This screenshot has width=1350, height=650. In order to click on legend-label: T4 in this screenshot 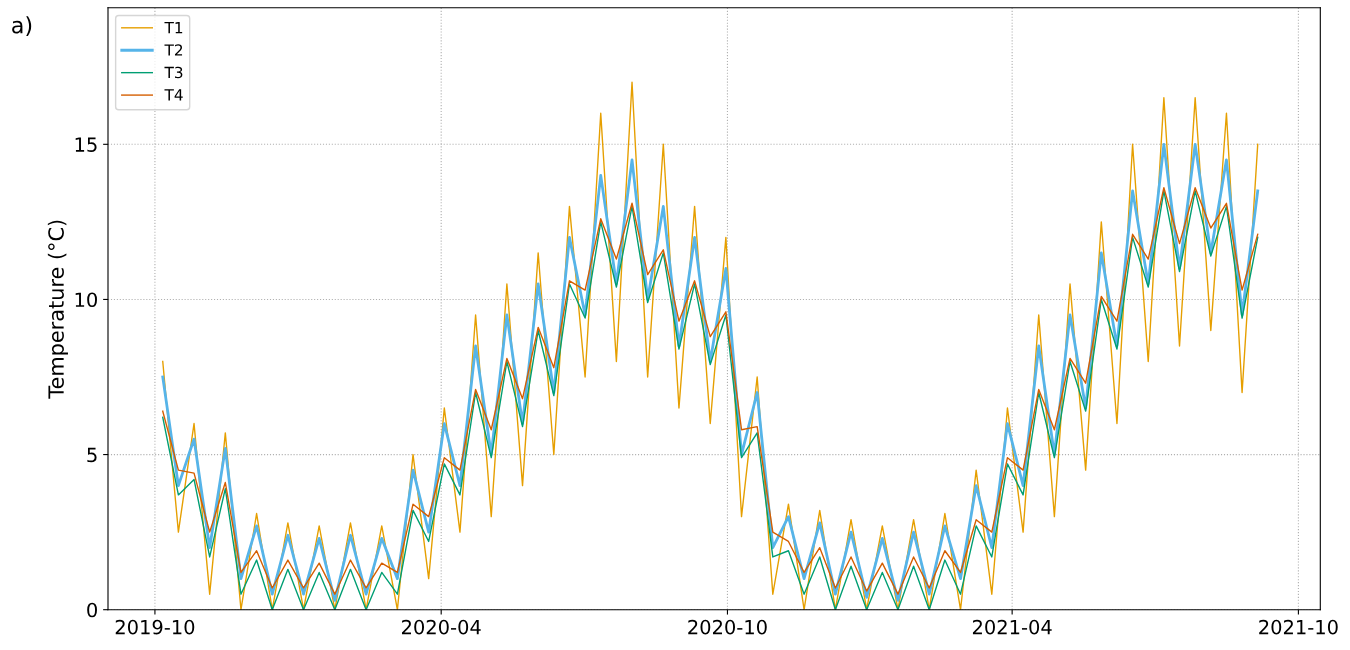, I will do `click(173, 95)`.